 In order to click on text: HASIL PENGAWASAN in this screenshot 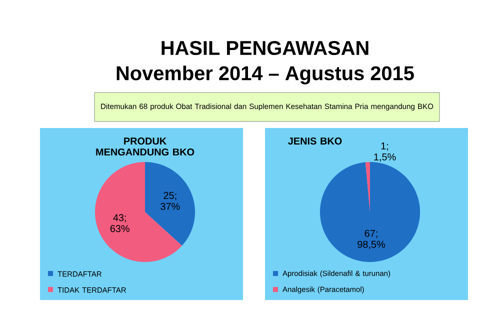, I will do `click(265, 48)`.